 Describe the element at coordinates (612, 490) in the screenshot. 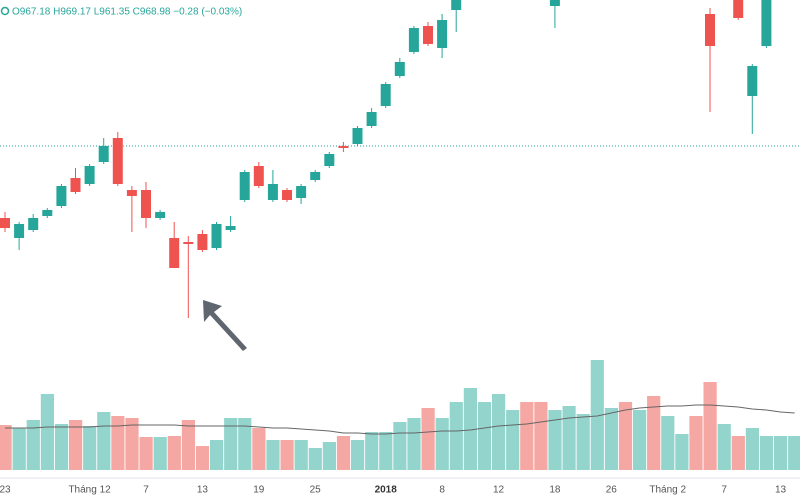

I see `x-tick-label: 26` at that location.